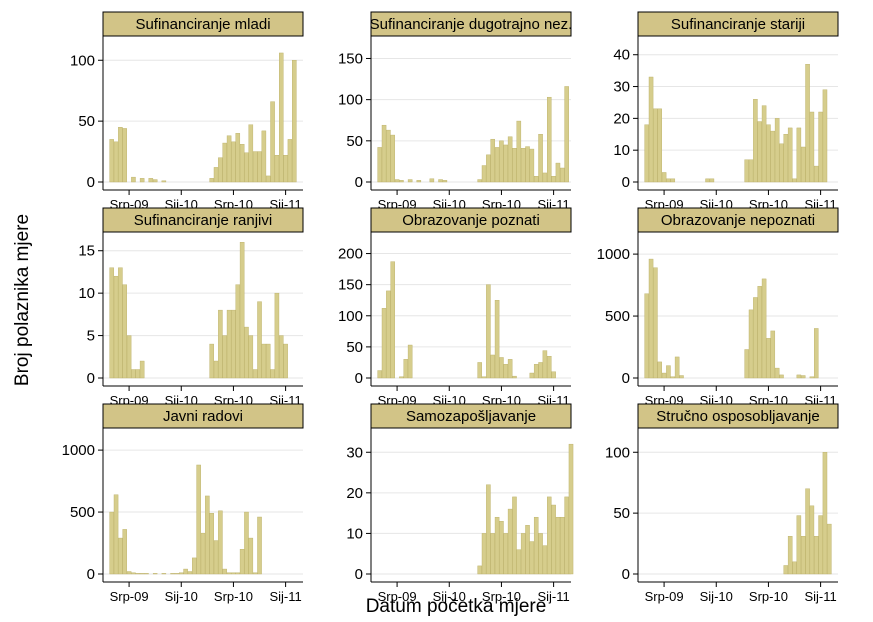  I want to click on panel-title: Stručno osposobljavanje, so click(737, 416).